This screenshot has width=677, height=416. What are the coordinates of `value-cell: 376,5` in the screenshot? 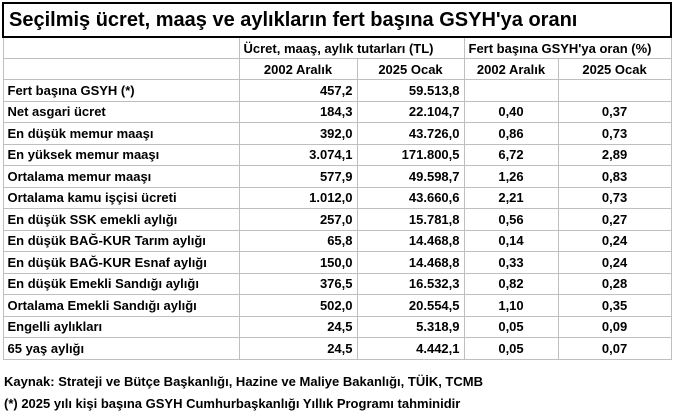 It's located at (298, 283).